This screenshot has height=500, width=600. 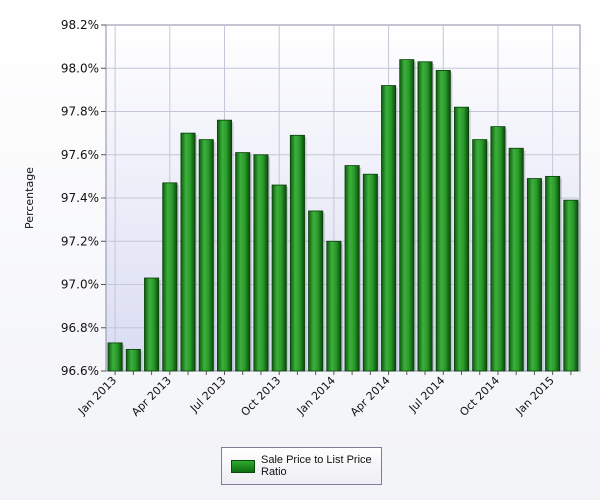 I want to click on y-tick-label: 96.8%, so click(x=80, y=328).